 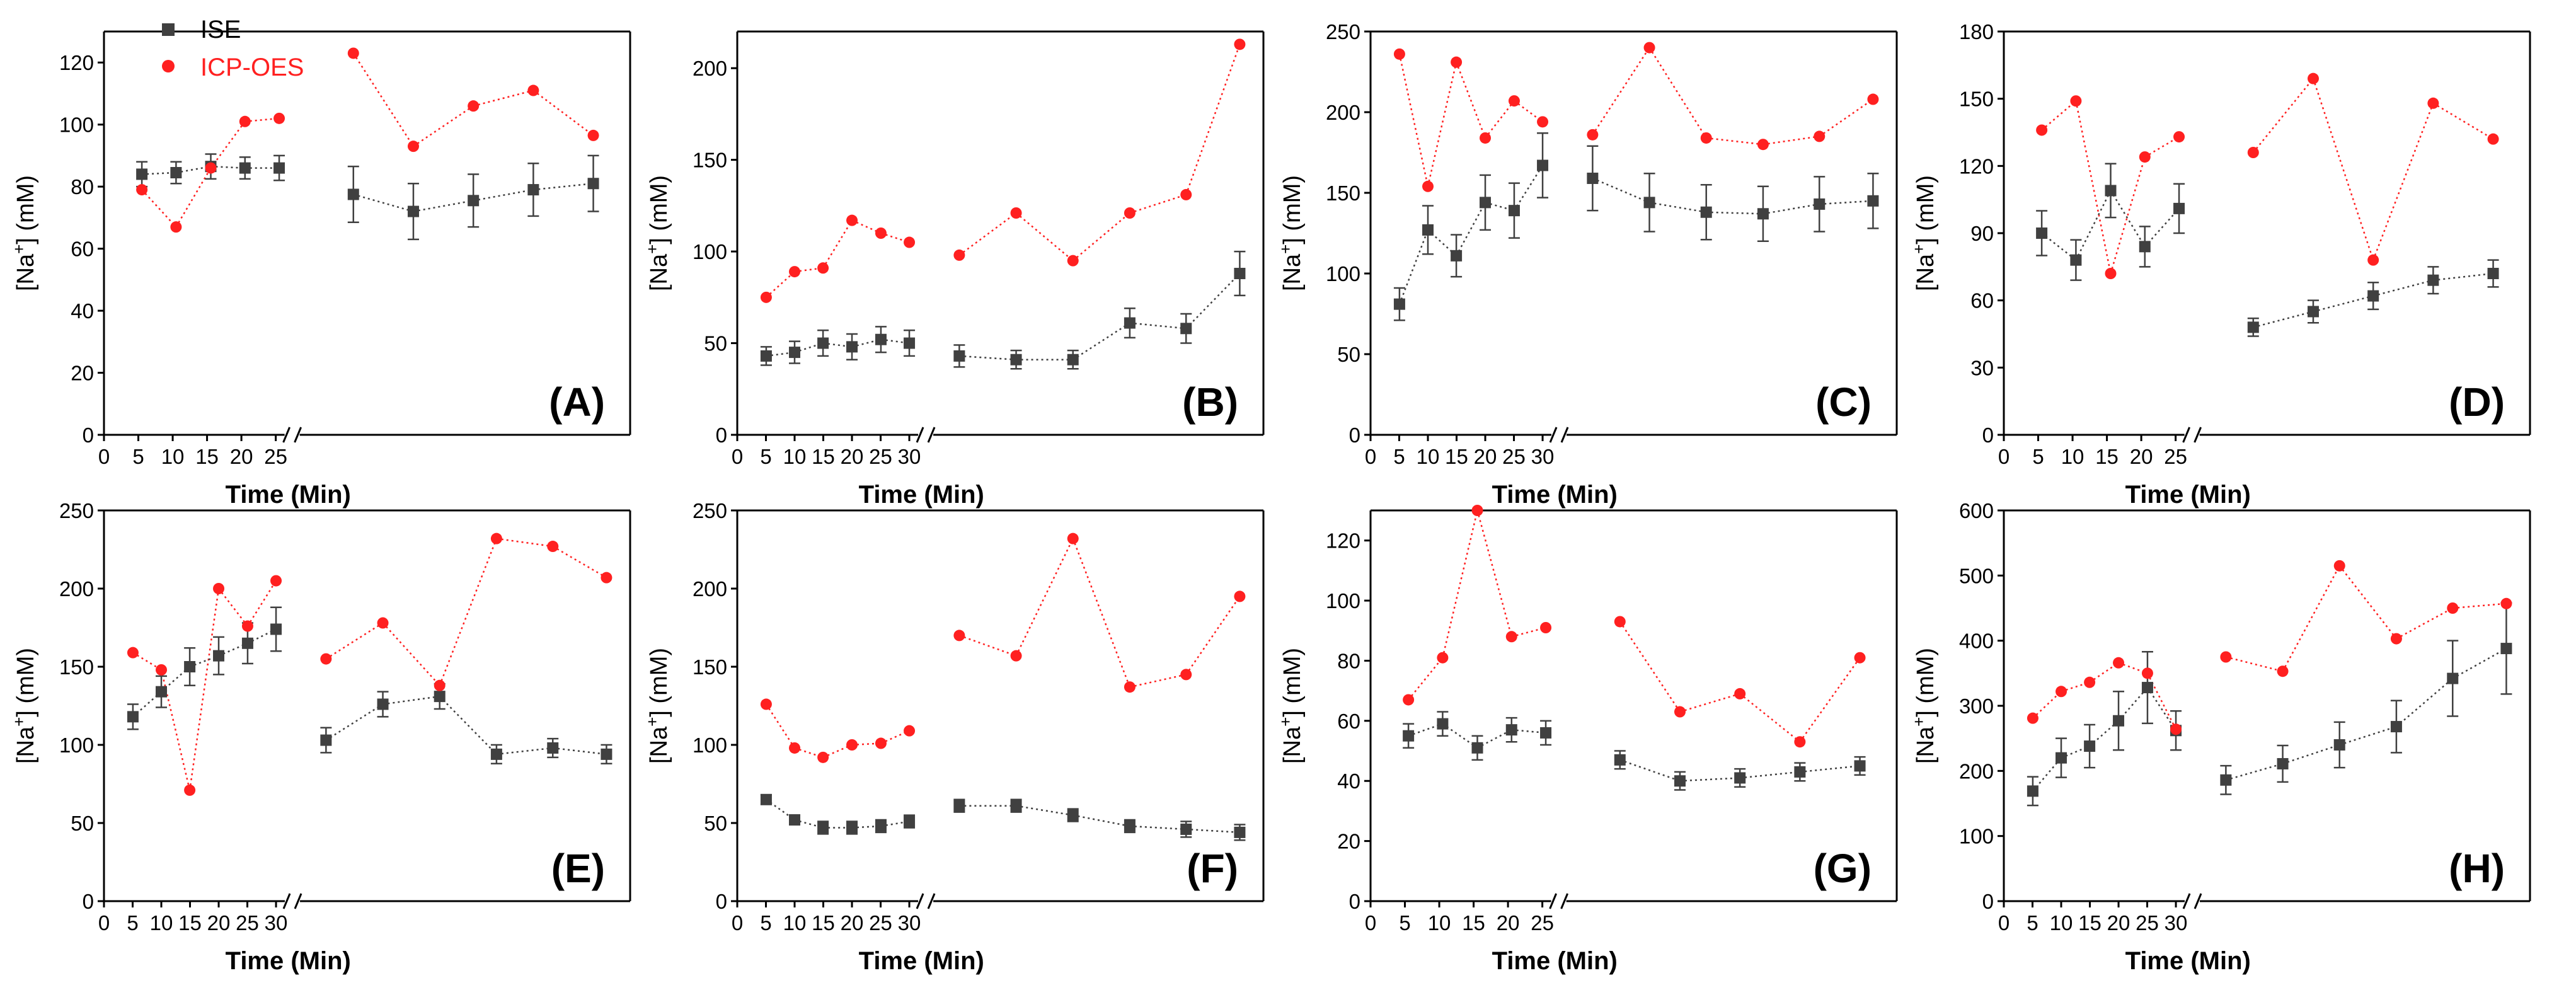 What do you see at coordinates (2477, 402) in the screenshot?
I see `panel-label: (D)` at bounding box center [2477, 402].